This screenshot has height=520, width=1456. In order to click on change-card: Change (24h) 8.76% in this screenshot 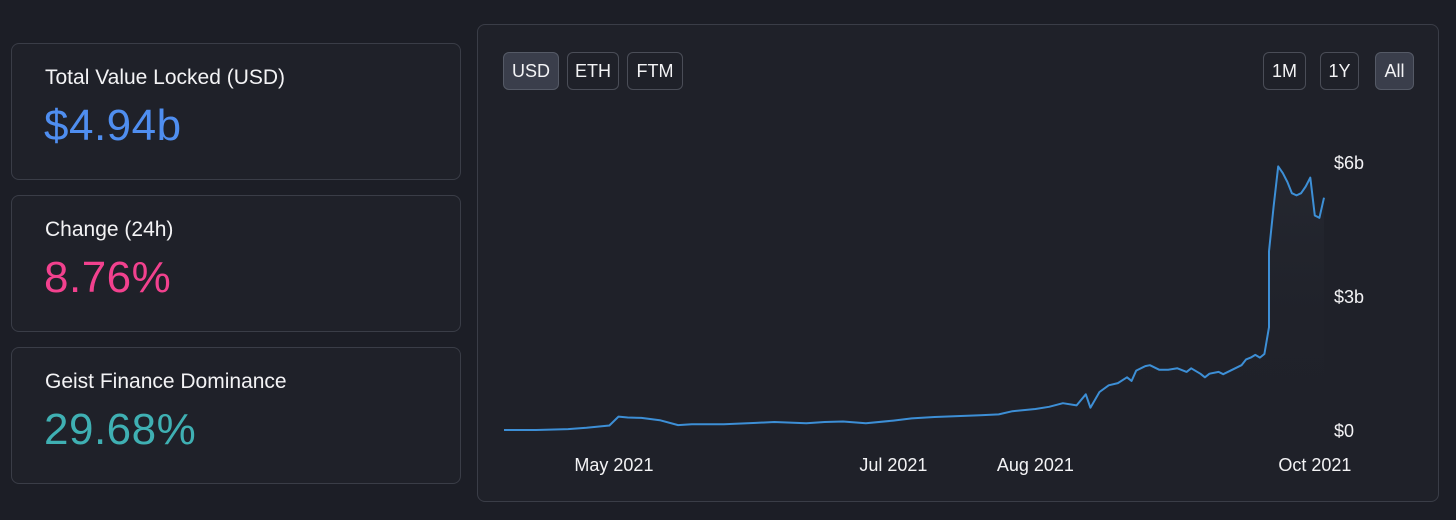, I will do `click(236, 263)`.